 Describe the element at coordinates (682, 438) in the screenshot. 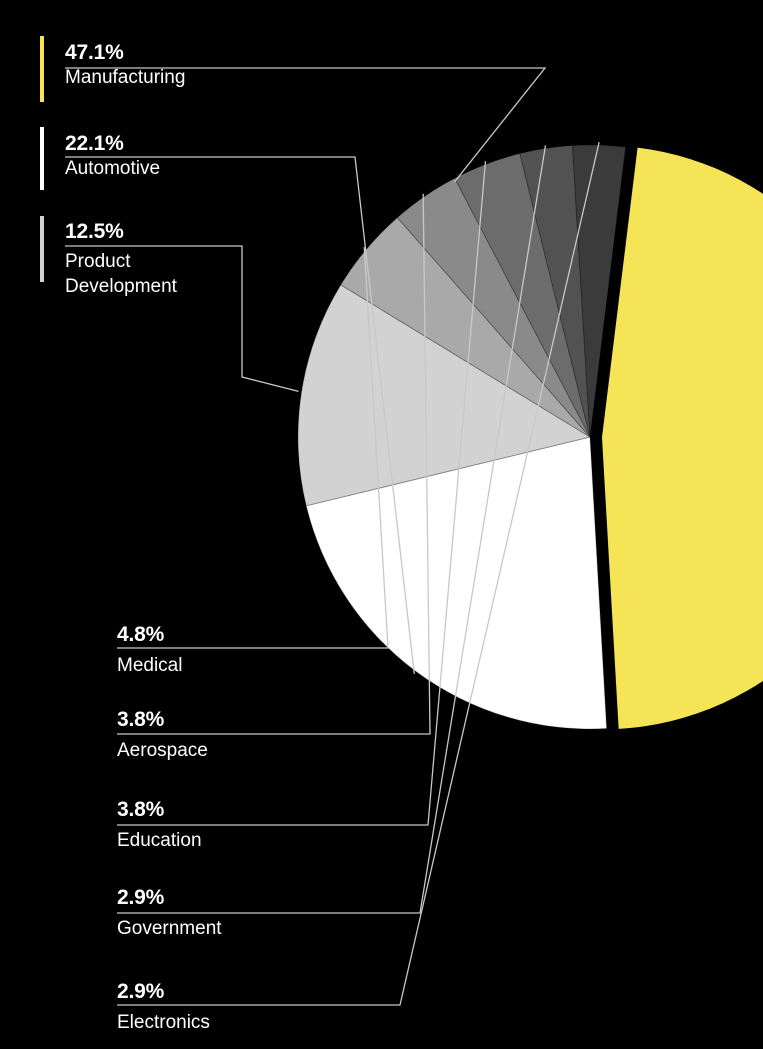

I see `pie-slice-manufacturing` at that location.